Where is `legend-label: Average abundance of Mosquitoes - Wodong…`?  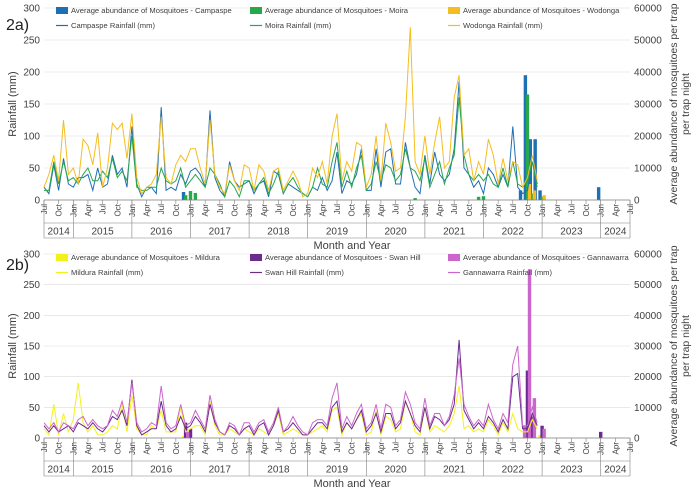 legend-label: Average abundance of Mosquitoes - Wodong… is located at coordinates (541, 10).